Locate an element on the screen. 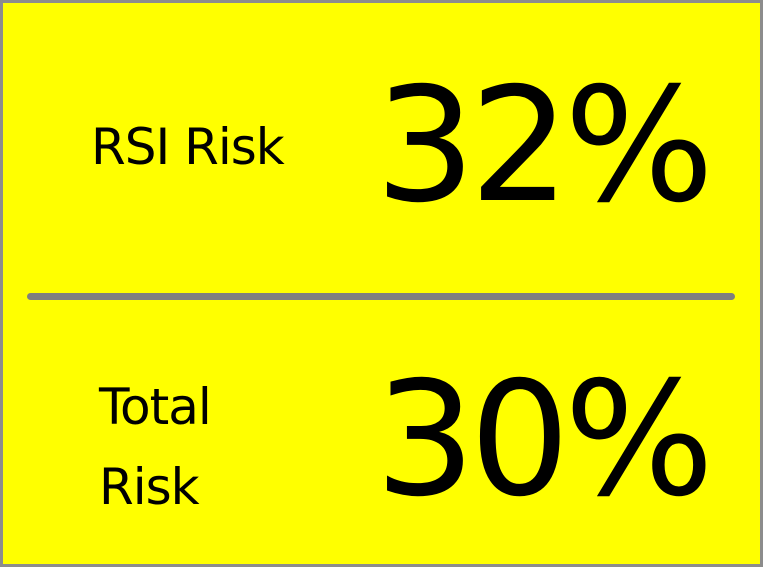 The width and height of the screenshot is (763, 567). rsi-risk-label: RSI Risk is located at coordinates (188, 147).